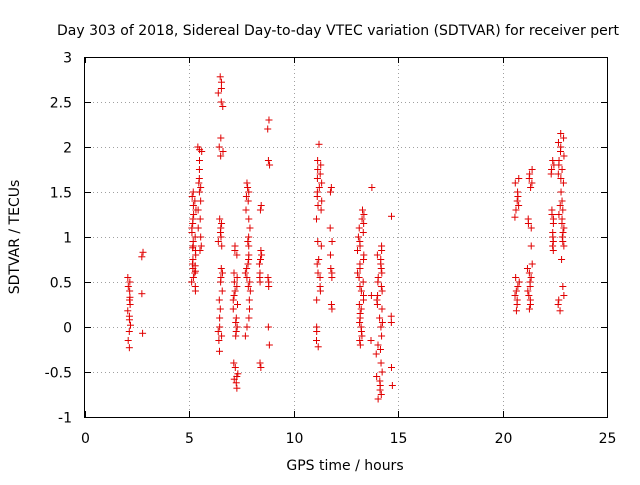 This screenshot has width=640, height=485. What do you see at coordinates (61, 284) in the screenshot?
I see `y-tick-label: 0.5` at bounding box center [61, 284].